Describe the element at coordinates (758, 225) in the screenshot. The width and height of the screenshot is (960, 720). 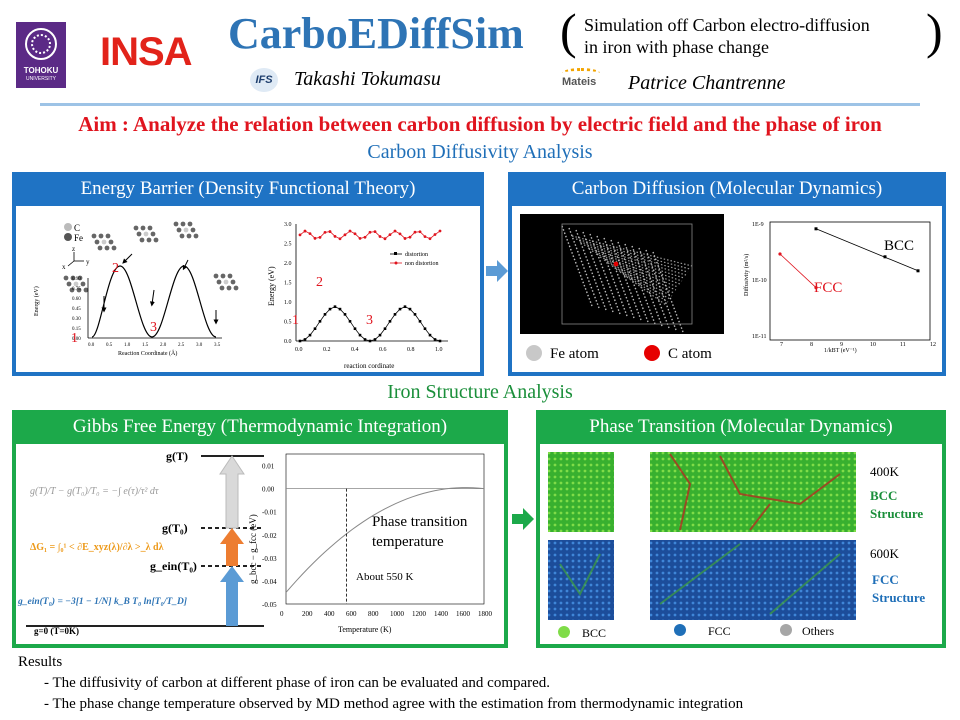
I see `diff-ytick-label: 1E-9` at that location.